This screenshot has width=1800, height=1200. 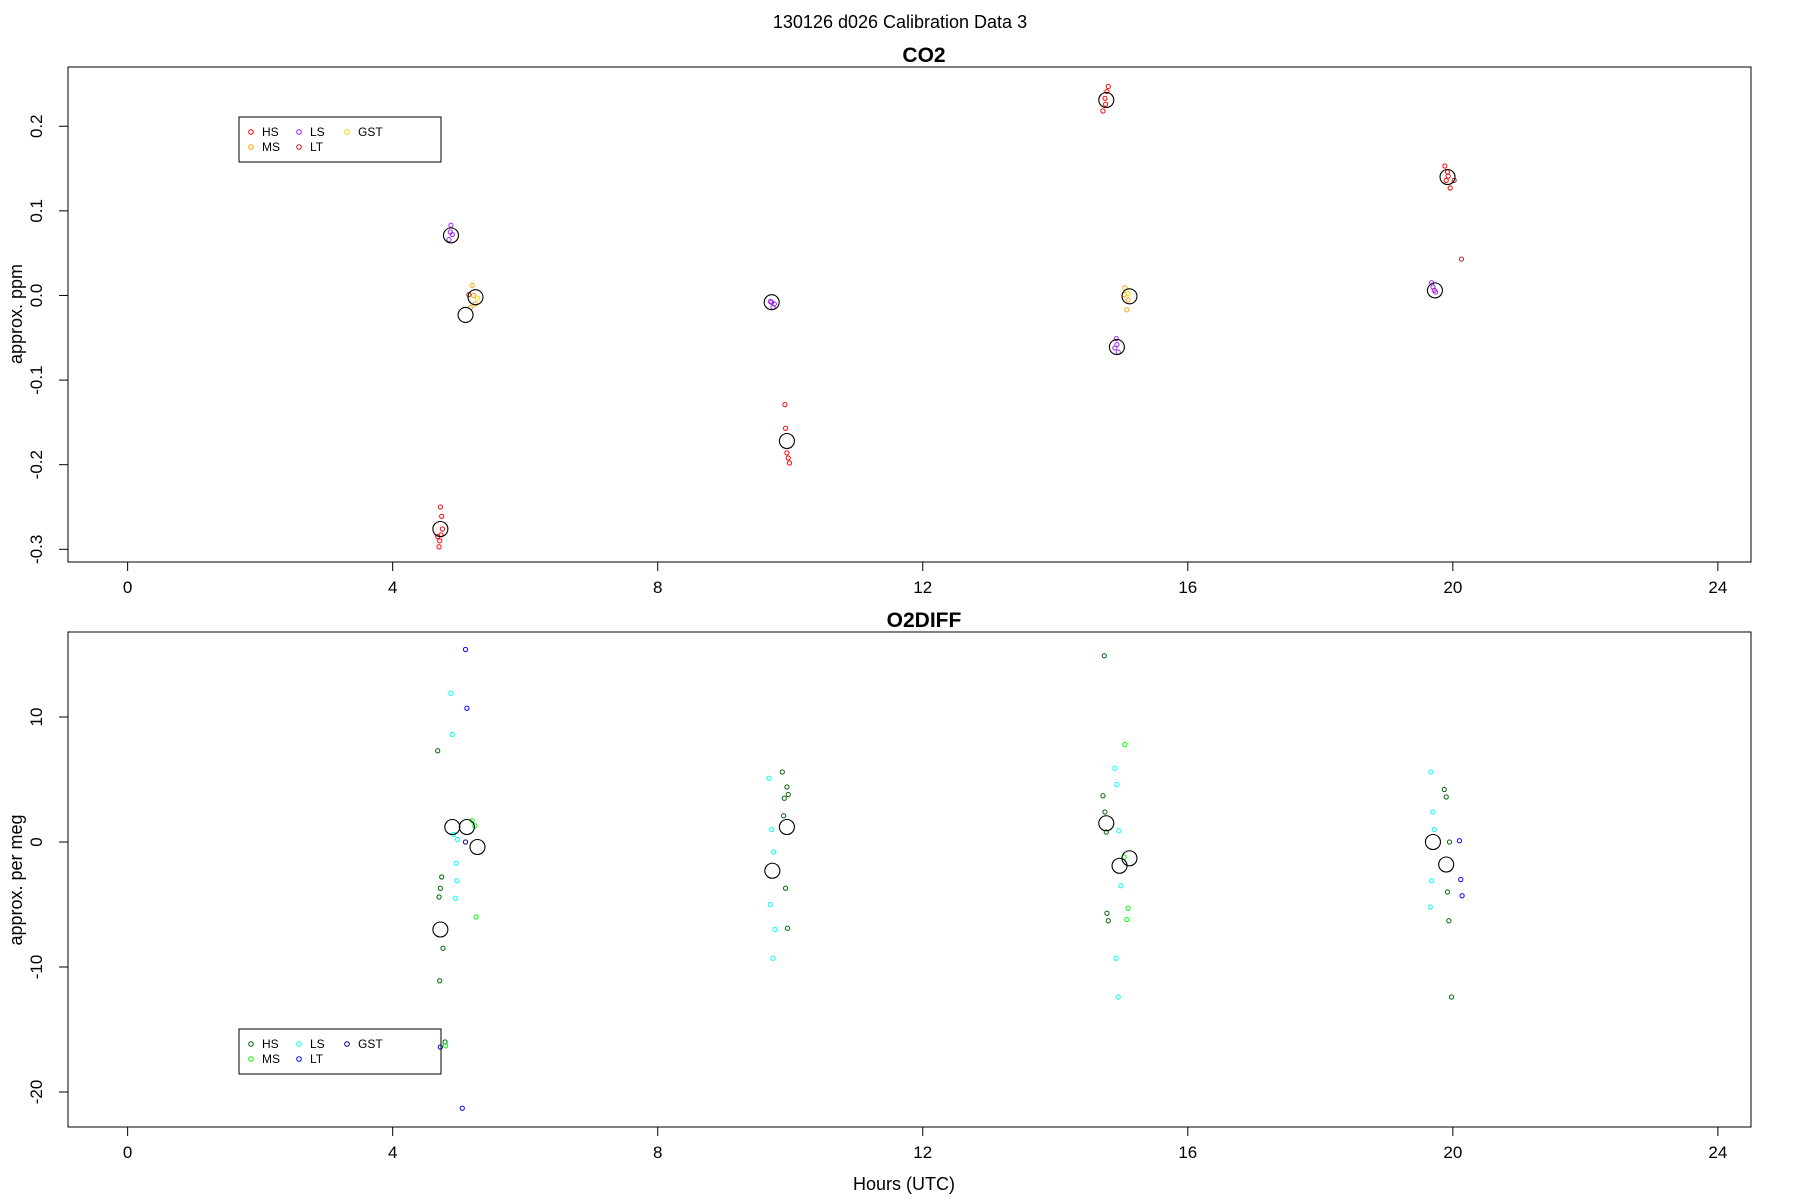 I want to click on o2diff-legend-box, so click(x=340, y=1051).